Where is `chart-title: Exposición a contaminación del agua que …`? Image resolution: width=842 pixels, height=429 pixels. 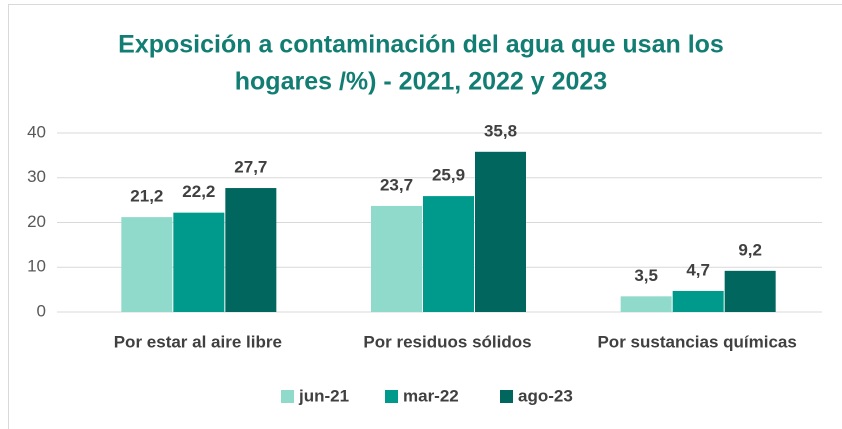 chart-title: Exposición a contaminación del agua que … is located at coordinates (421, 45).